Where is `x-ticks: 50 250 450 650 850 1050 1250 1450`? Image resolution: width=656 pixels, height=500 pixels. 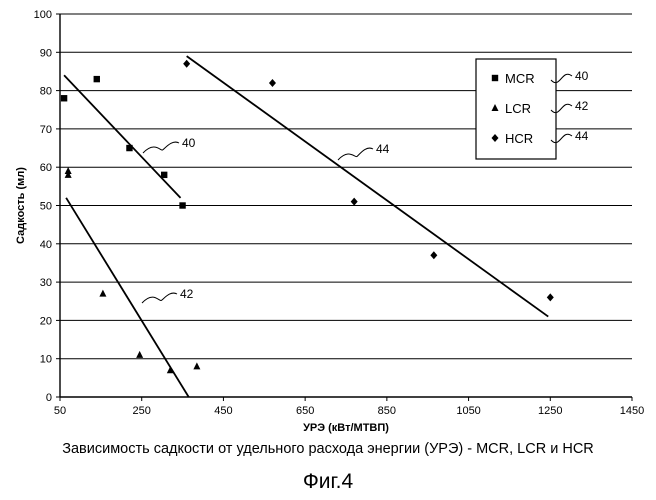 x-ticks: 50 250 450 650 850 1050 1250 1450 is located at coordinates (349, 407).